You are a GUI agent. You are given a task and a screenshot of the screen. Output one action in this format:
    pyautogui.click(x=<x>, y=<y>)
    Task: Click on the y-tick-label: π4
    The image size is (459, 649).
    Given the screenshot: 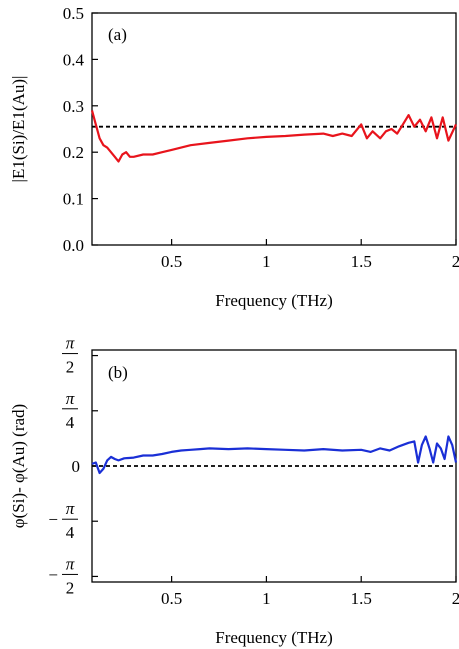 What is the action you would take?
    pyautogui.click(x=70, y=410)
    